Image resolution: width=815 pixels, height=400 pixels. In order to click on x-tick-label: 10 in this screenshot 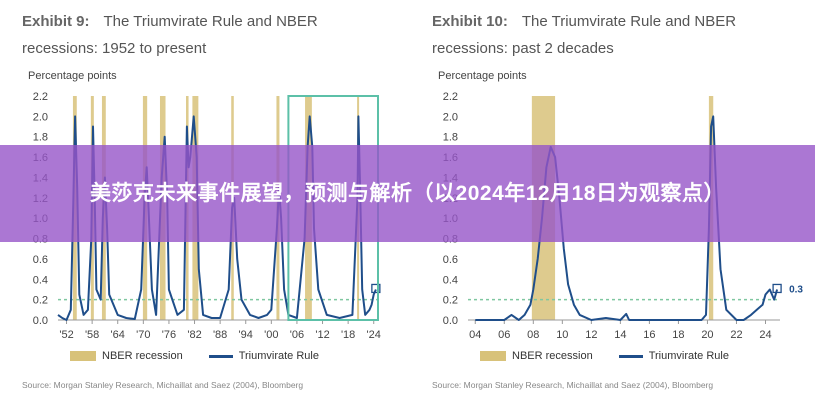, I will do `click(562, 335)`.